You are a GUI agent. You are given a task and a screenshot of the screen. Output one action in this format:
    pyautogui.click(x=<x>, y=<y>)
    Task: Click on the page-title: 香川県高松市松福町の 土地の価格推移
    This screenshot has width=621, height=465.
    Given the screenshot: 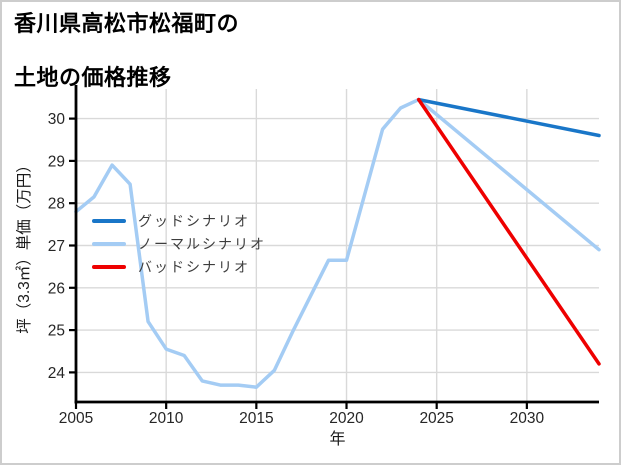 What is the action you would take?
    pyautogui.click(x=126, y=50)
    